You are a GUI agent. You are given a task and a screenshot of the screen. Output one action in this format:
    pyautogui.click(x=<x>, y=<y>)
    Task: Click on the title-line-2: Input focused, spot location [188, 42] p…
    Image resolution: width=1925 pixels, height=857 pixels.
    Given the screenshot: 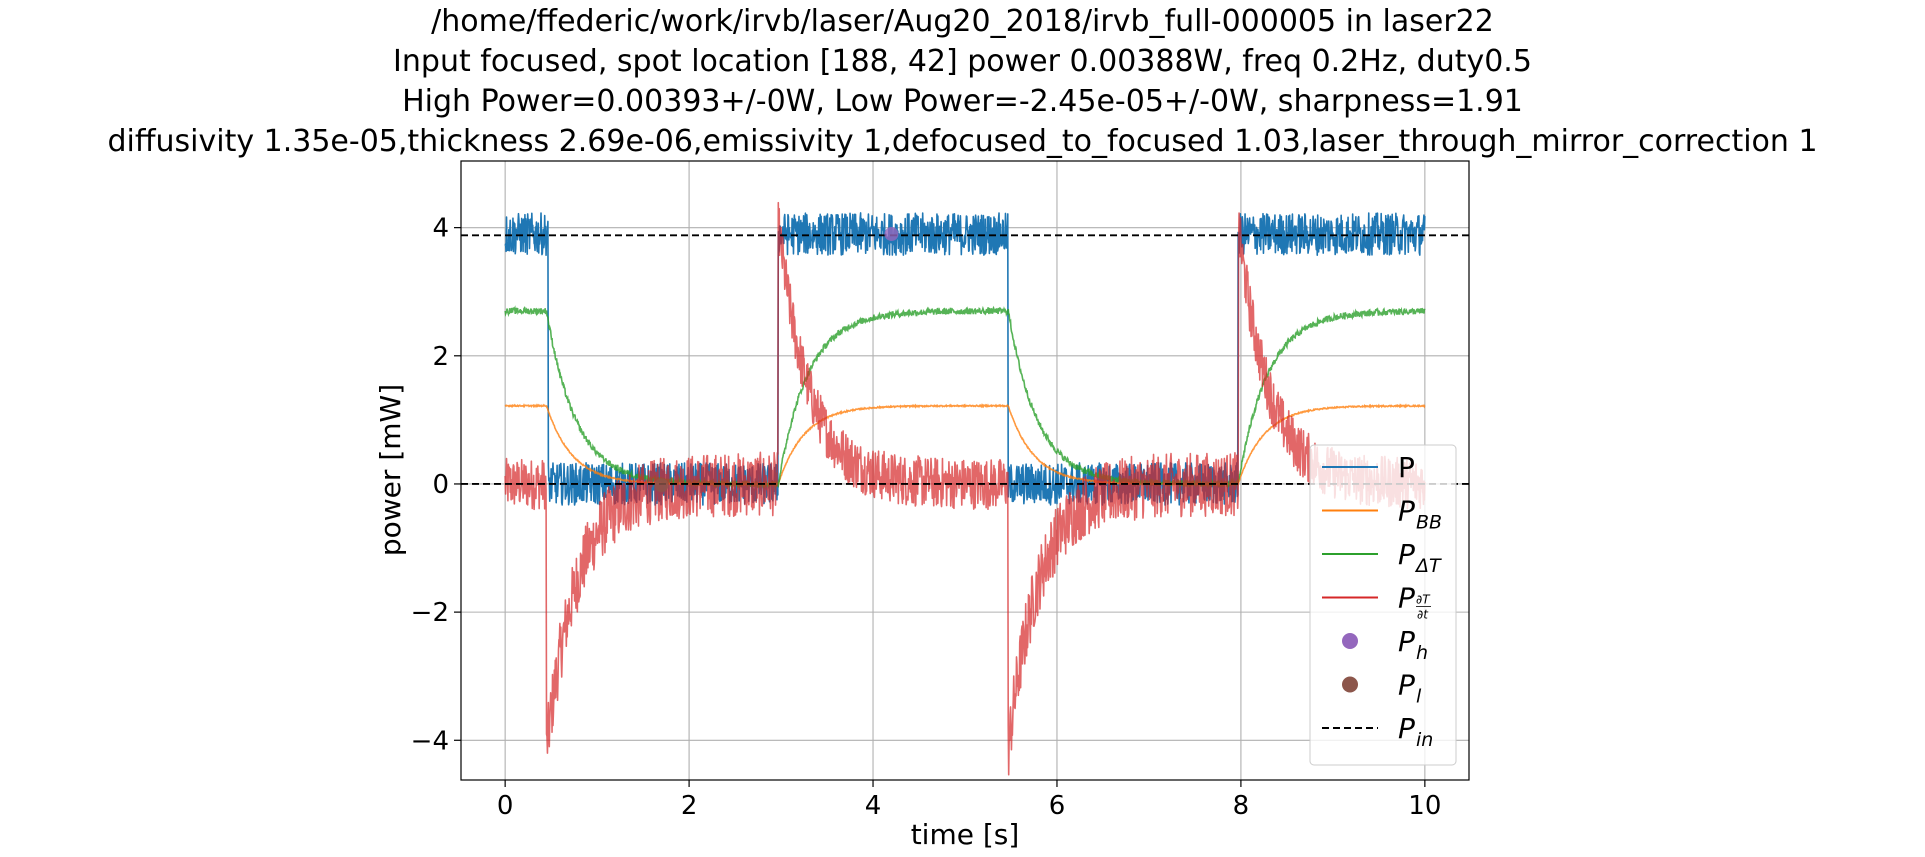 What is the action you would take?
    pyautogui.click(x=962, y=61)
    